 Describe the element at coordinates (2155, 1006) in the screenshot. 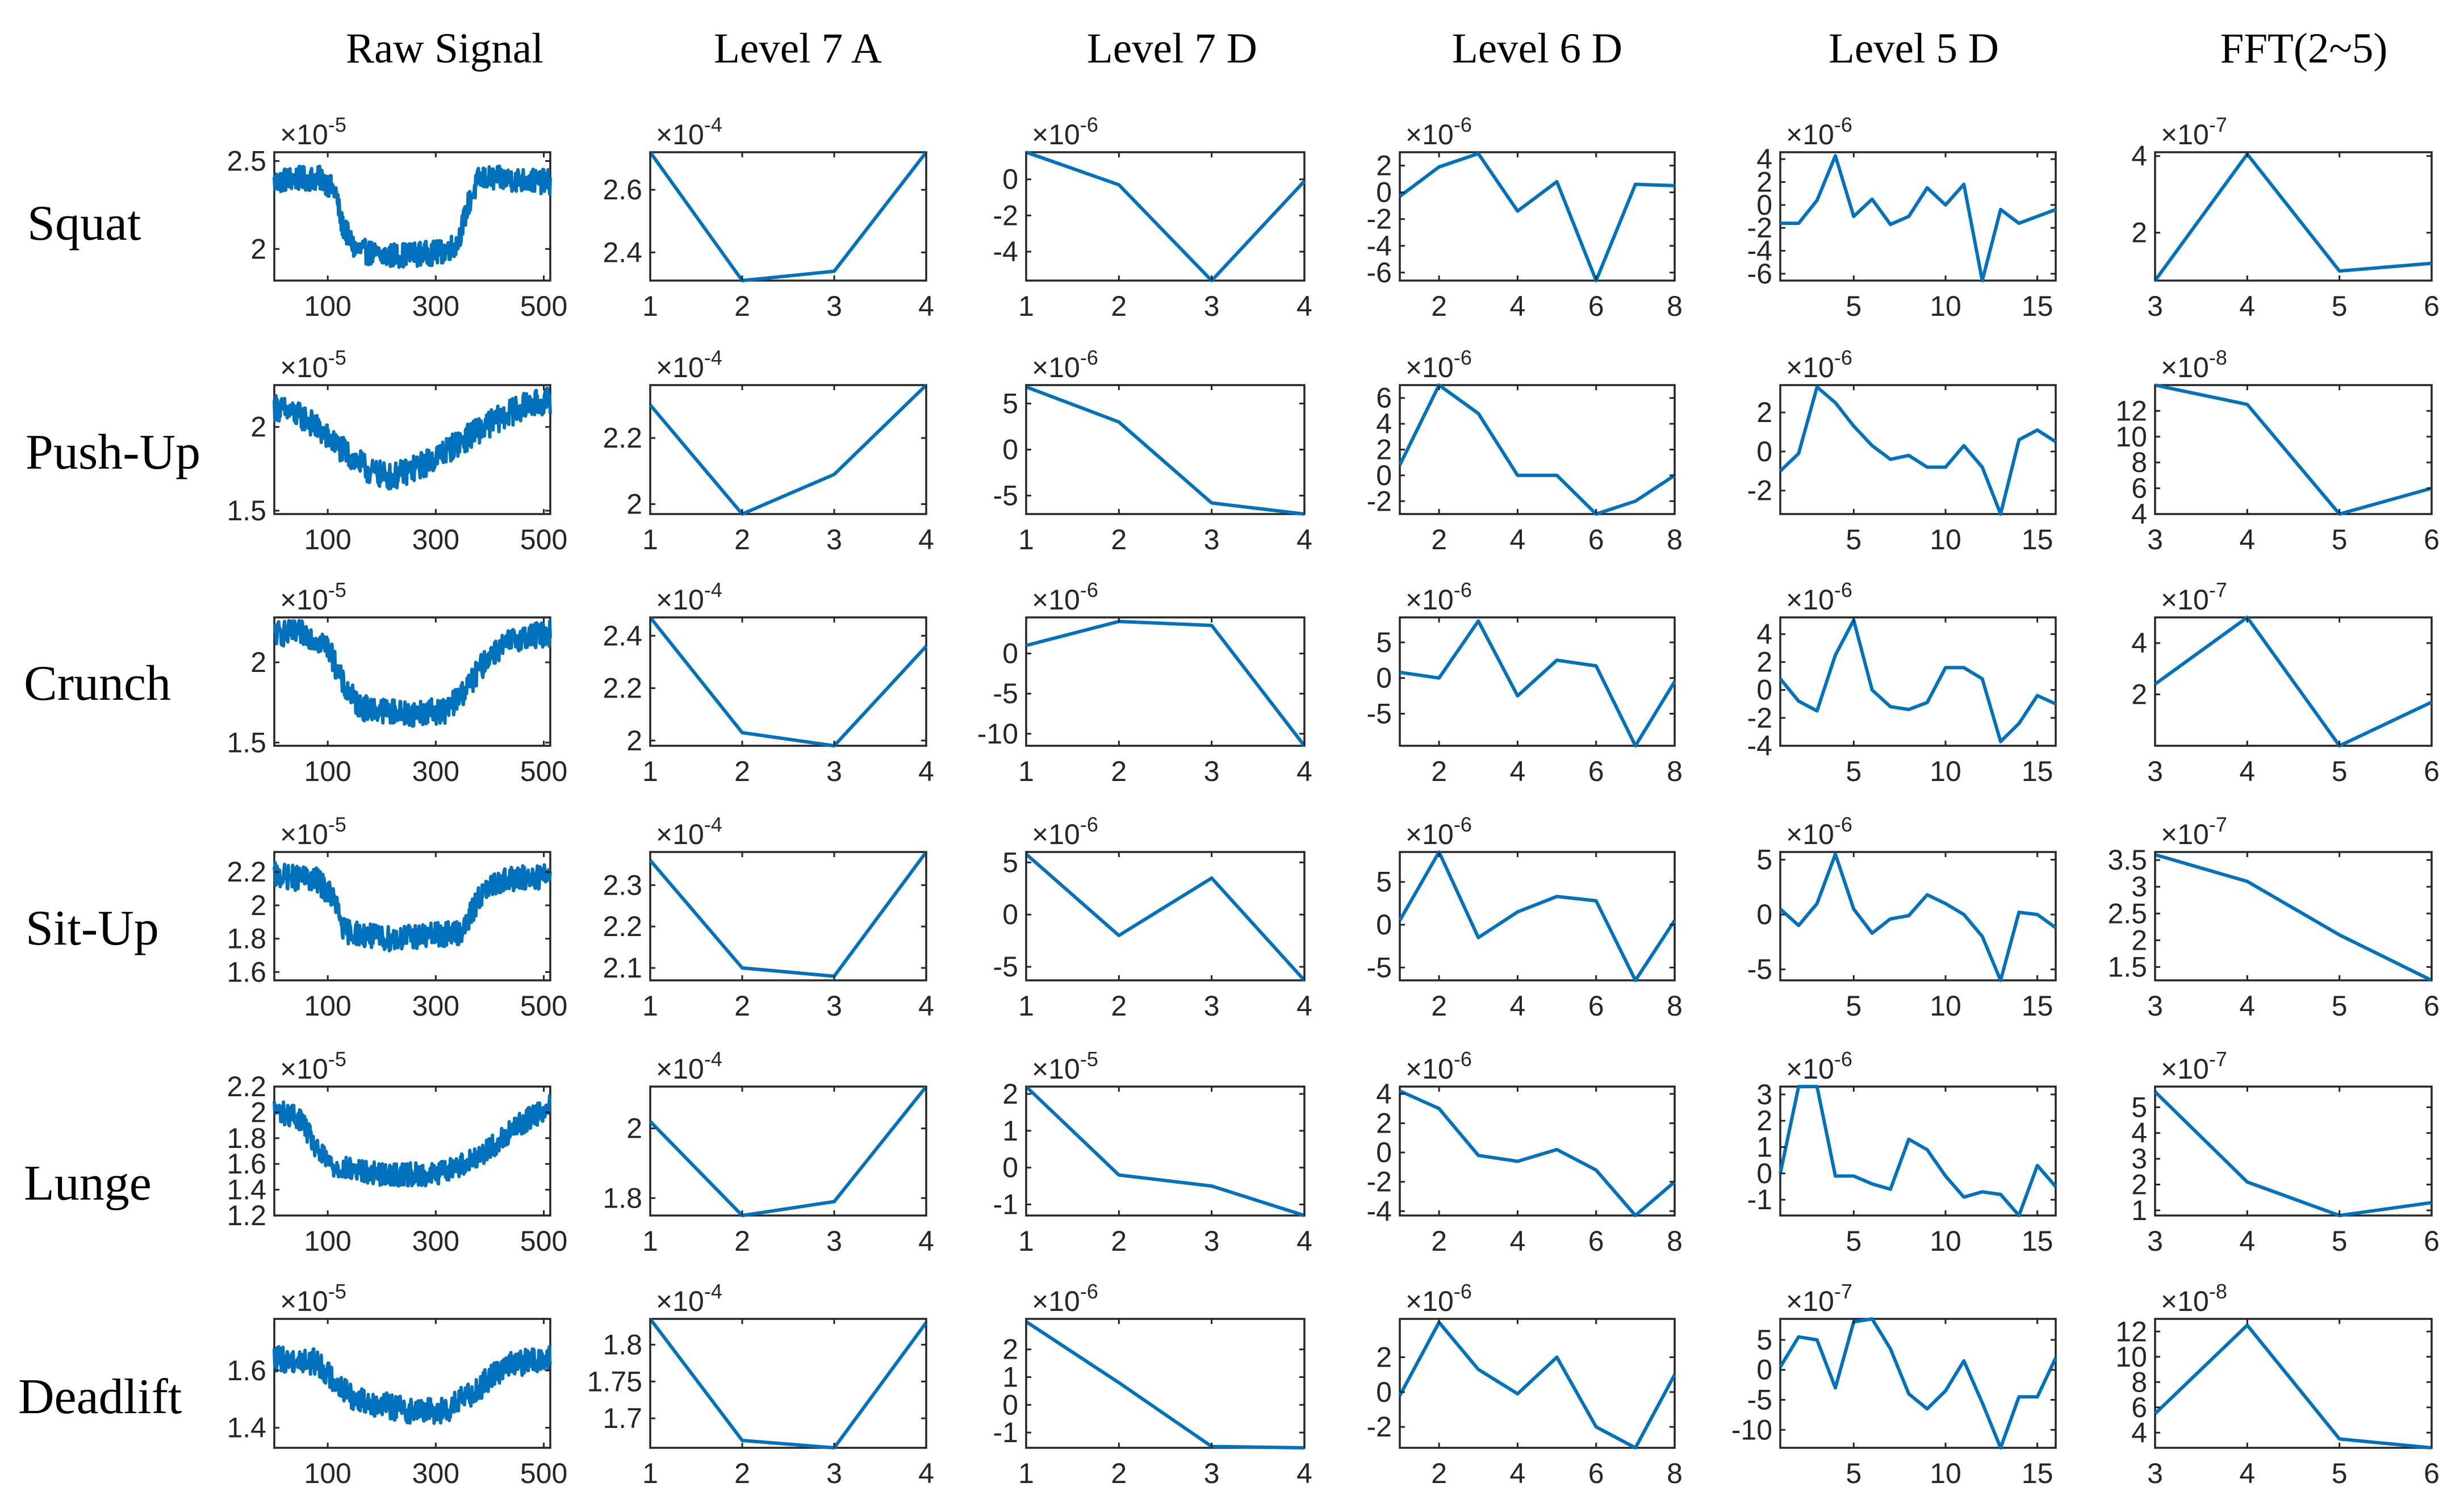

I see `panel-sit-up-fft-2-5-xtick-label: 3` at that location.